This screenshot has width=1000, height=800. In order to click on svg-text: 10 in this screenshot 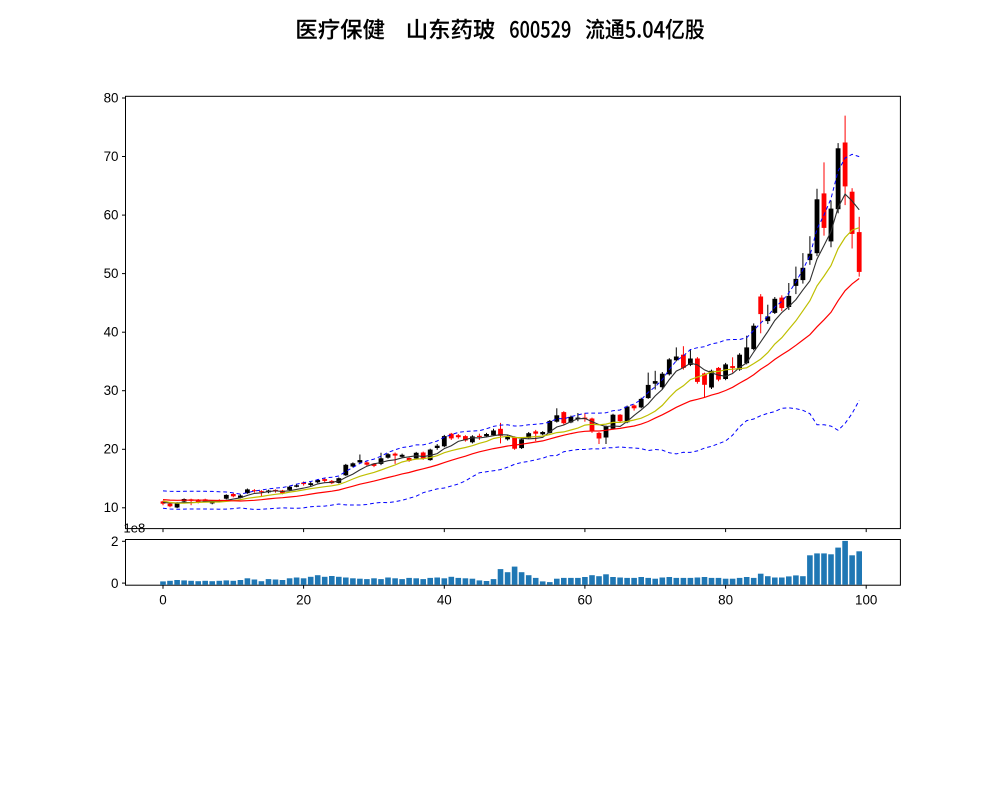, I will do `click(111, 507)`.